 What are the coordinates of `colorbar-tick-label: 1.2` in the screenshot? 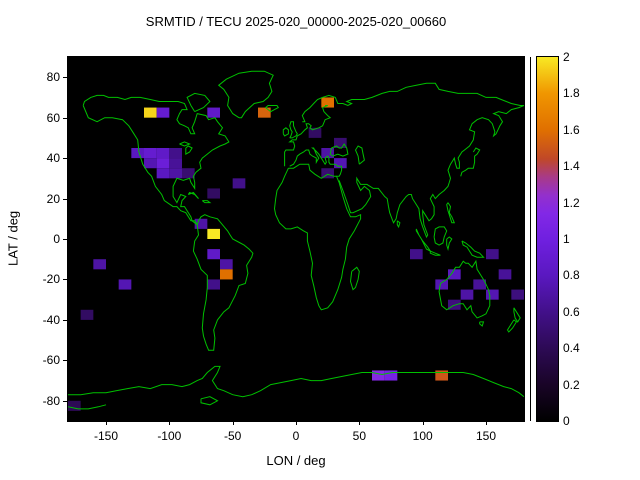 It's located at (571, 202).